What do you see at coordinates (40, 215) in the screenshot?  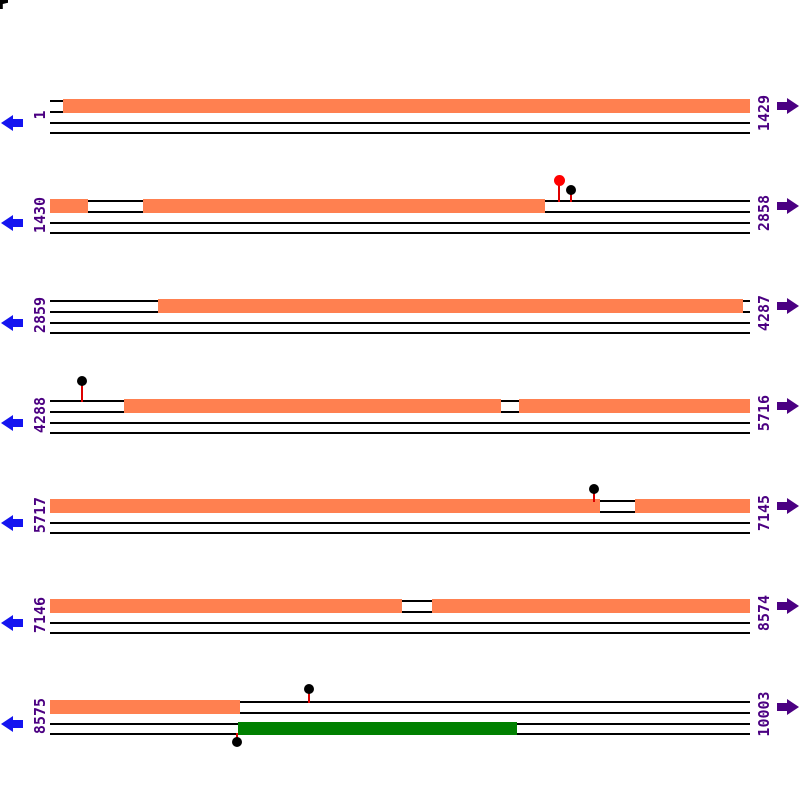 I see `row-start-label: 1430` at bounding box center [40, 215].